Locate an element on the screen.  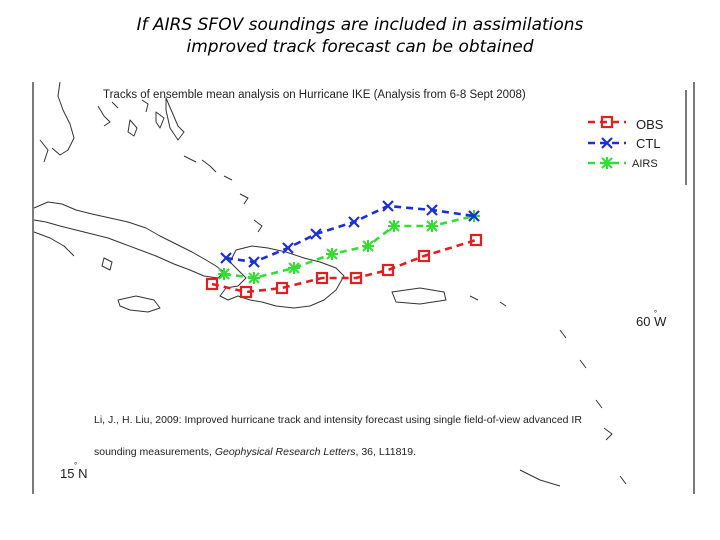
slide-title-line-2: improved track forecast can be obtained is located at coordinates (360, 47).